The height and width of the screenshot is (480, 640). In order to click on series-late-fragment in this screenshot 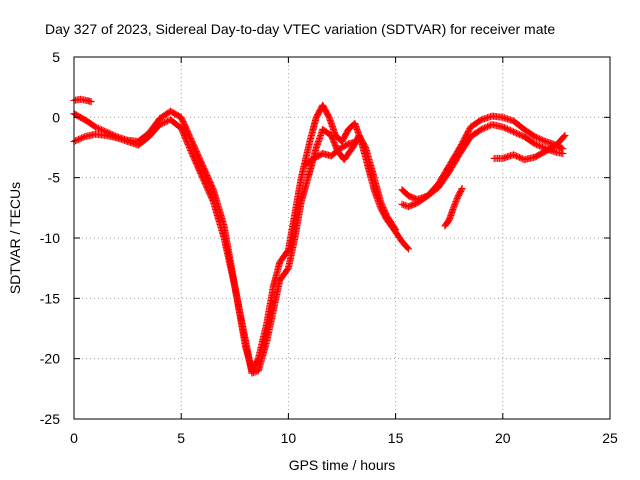, I will do `click(453, 207)`.